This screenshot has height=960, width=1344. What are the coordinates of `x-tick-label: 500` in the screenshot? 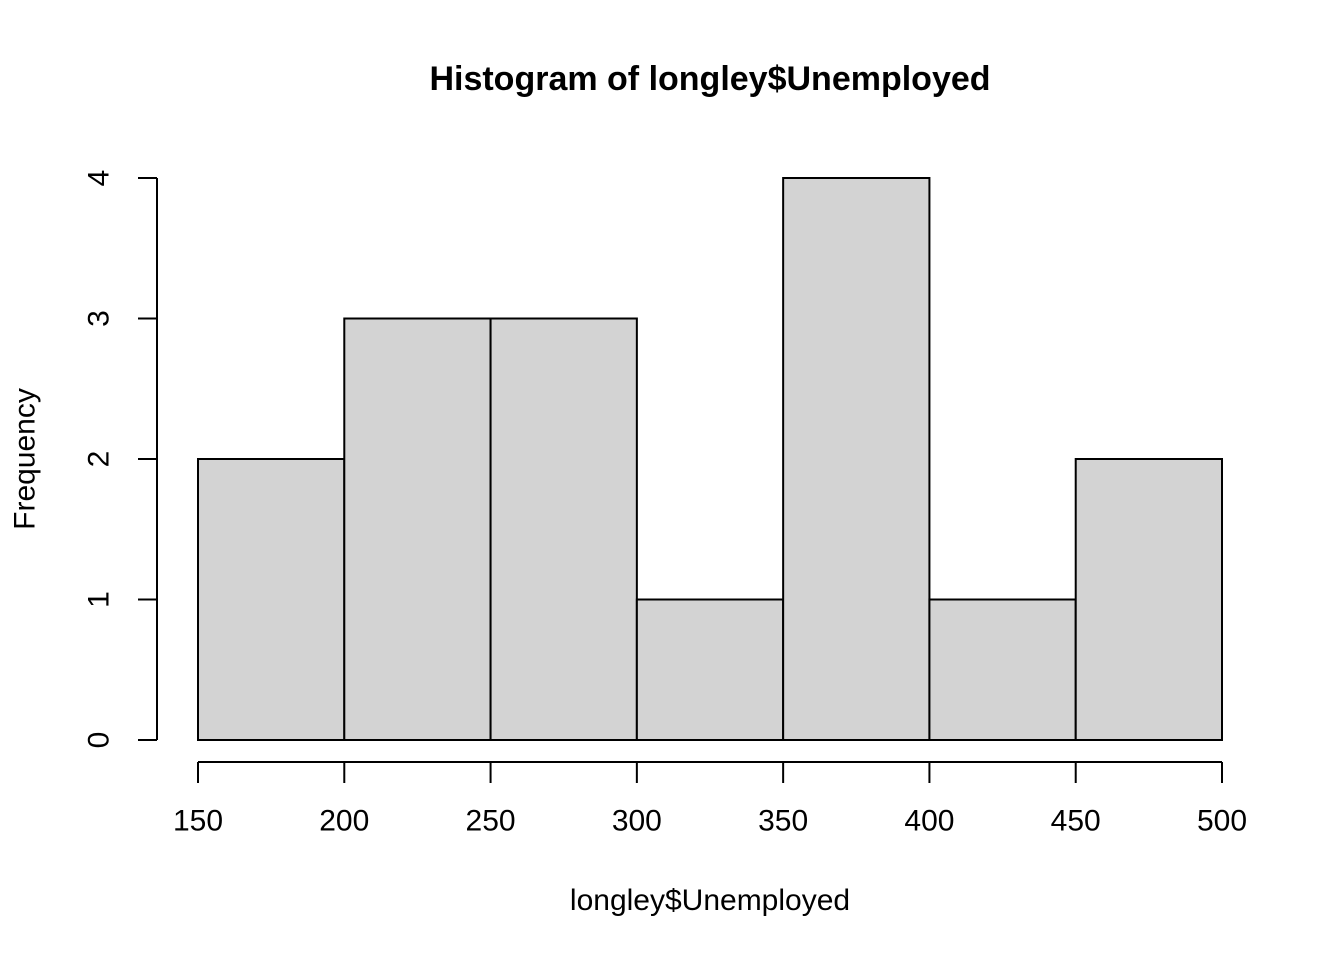 It's located at (1222, 821).